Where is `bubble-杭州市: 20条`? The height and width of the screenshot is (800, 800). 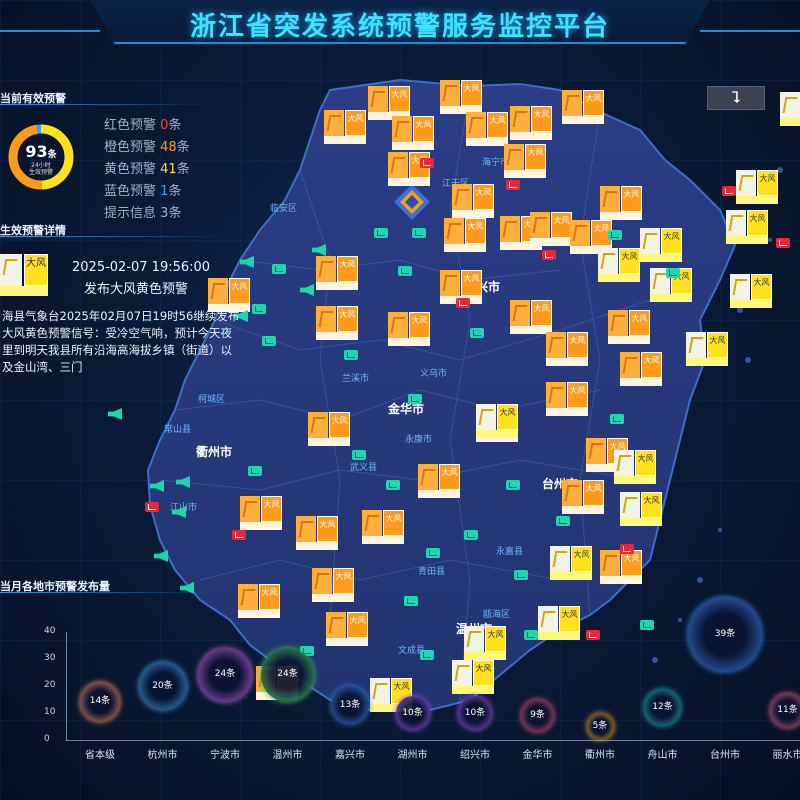
bubble-杭州市: 20条 is located at coordinates (162, 686).